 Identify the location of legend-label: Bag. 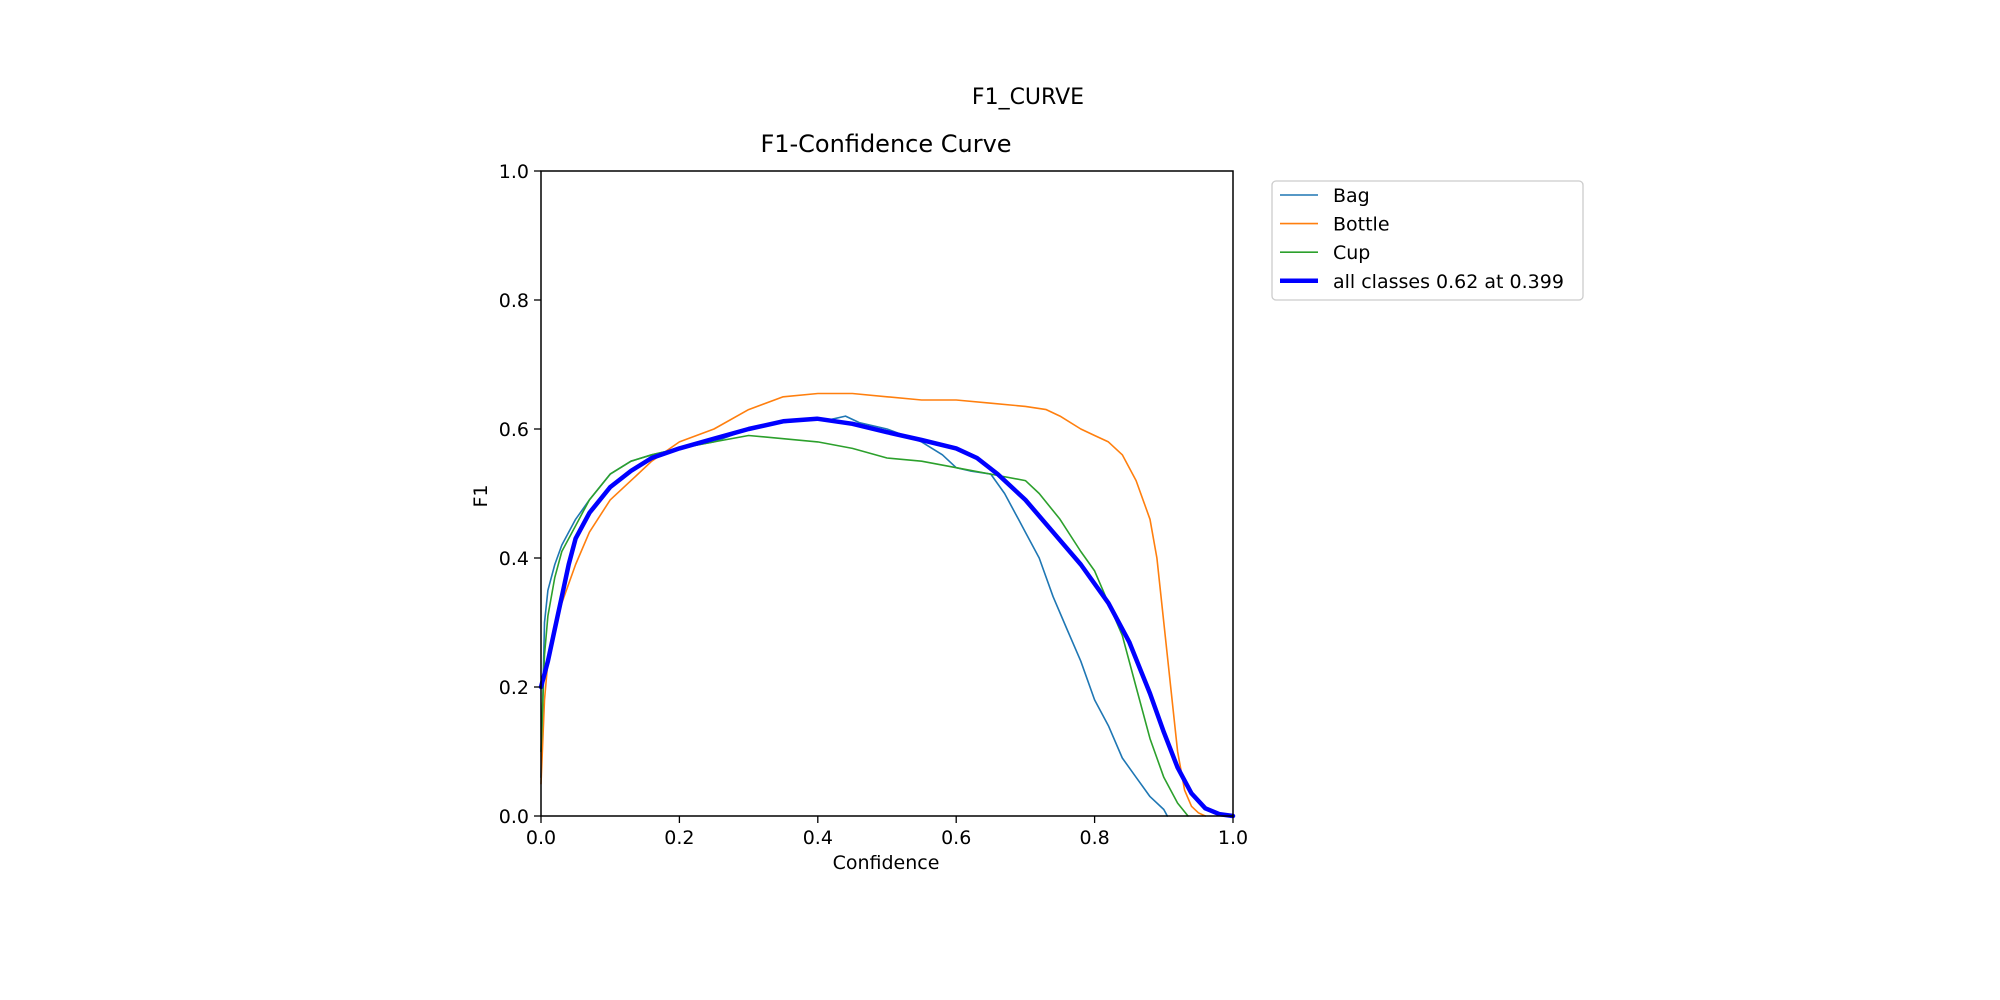
(1351, 196).